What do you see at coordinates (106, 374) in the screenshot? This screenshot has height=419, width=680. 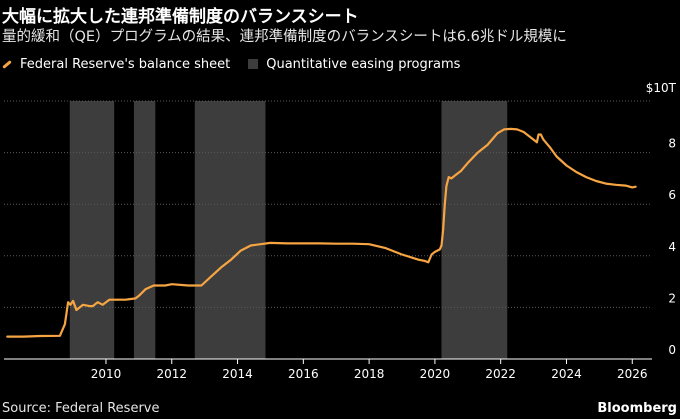 I see `x-tick-label: 2010` at bounding box center [106, 374].